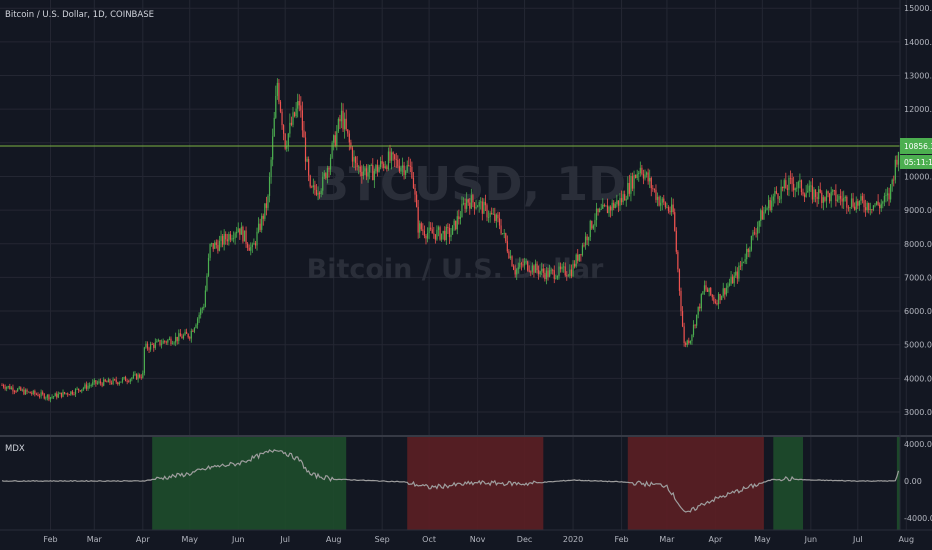  Describe the element at coordinates (475, 483) in the screenshot. I see `indicator-band` at that location.